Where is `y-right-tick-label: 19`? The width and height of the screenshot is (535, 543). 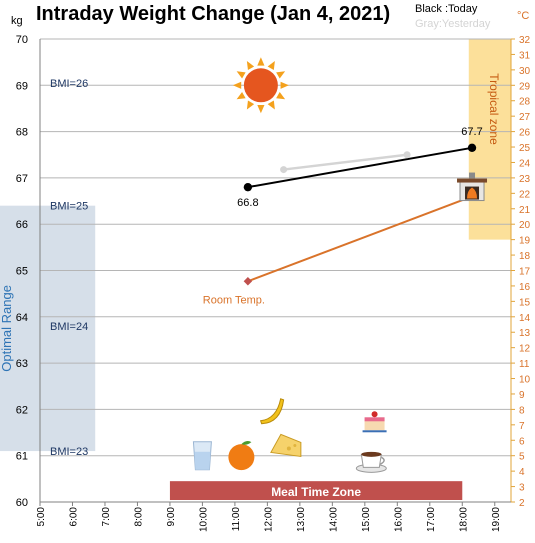
y-right-tick-label: 19 is located at coordinates (525, 241).